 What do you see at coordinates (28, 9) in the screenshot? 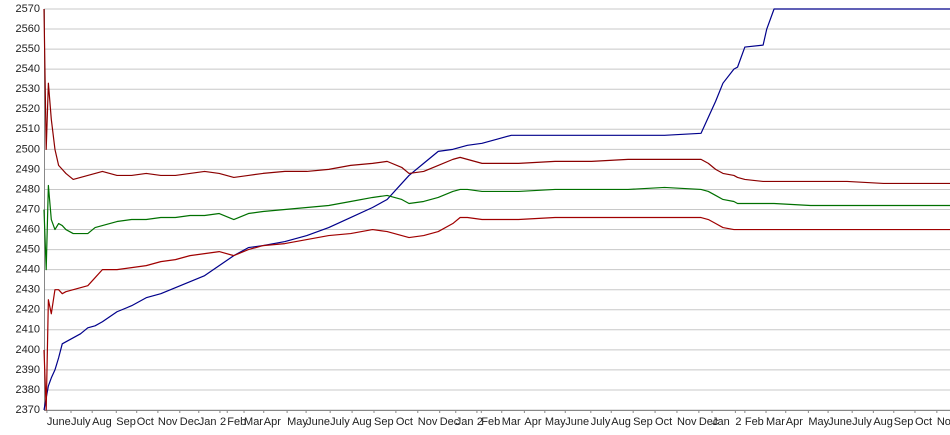
I see `y-tick-label: 2570` at bounding box center [28, 9].